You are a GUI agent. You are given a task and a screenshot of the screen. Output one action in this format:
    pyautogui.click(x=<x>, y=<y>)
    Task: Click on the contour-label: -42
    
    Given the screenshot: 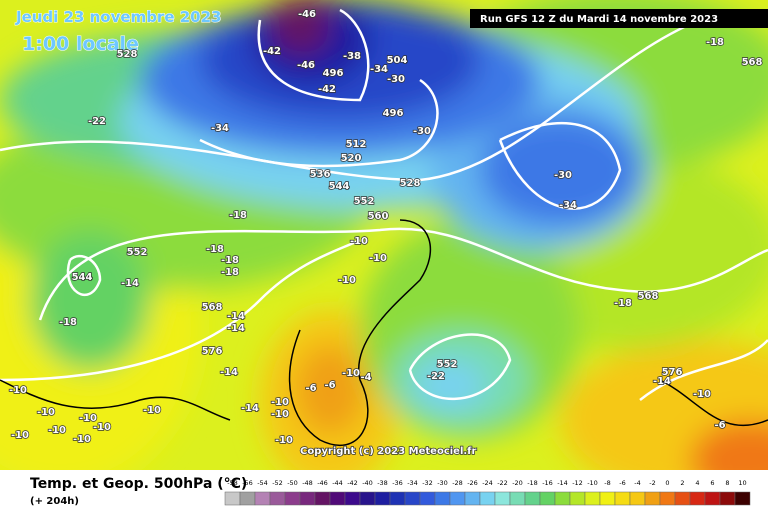 What is the action you would take?
    pyautogui.click(x=272, y=51)
    